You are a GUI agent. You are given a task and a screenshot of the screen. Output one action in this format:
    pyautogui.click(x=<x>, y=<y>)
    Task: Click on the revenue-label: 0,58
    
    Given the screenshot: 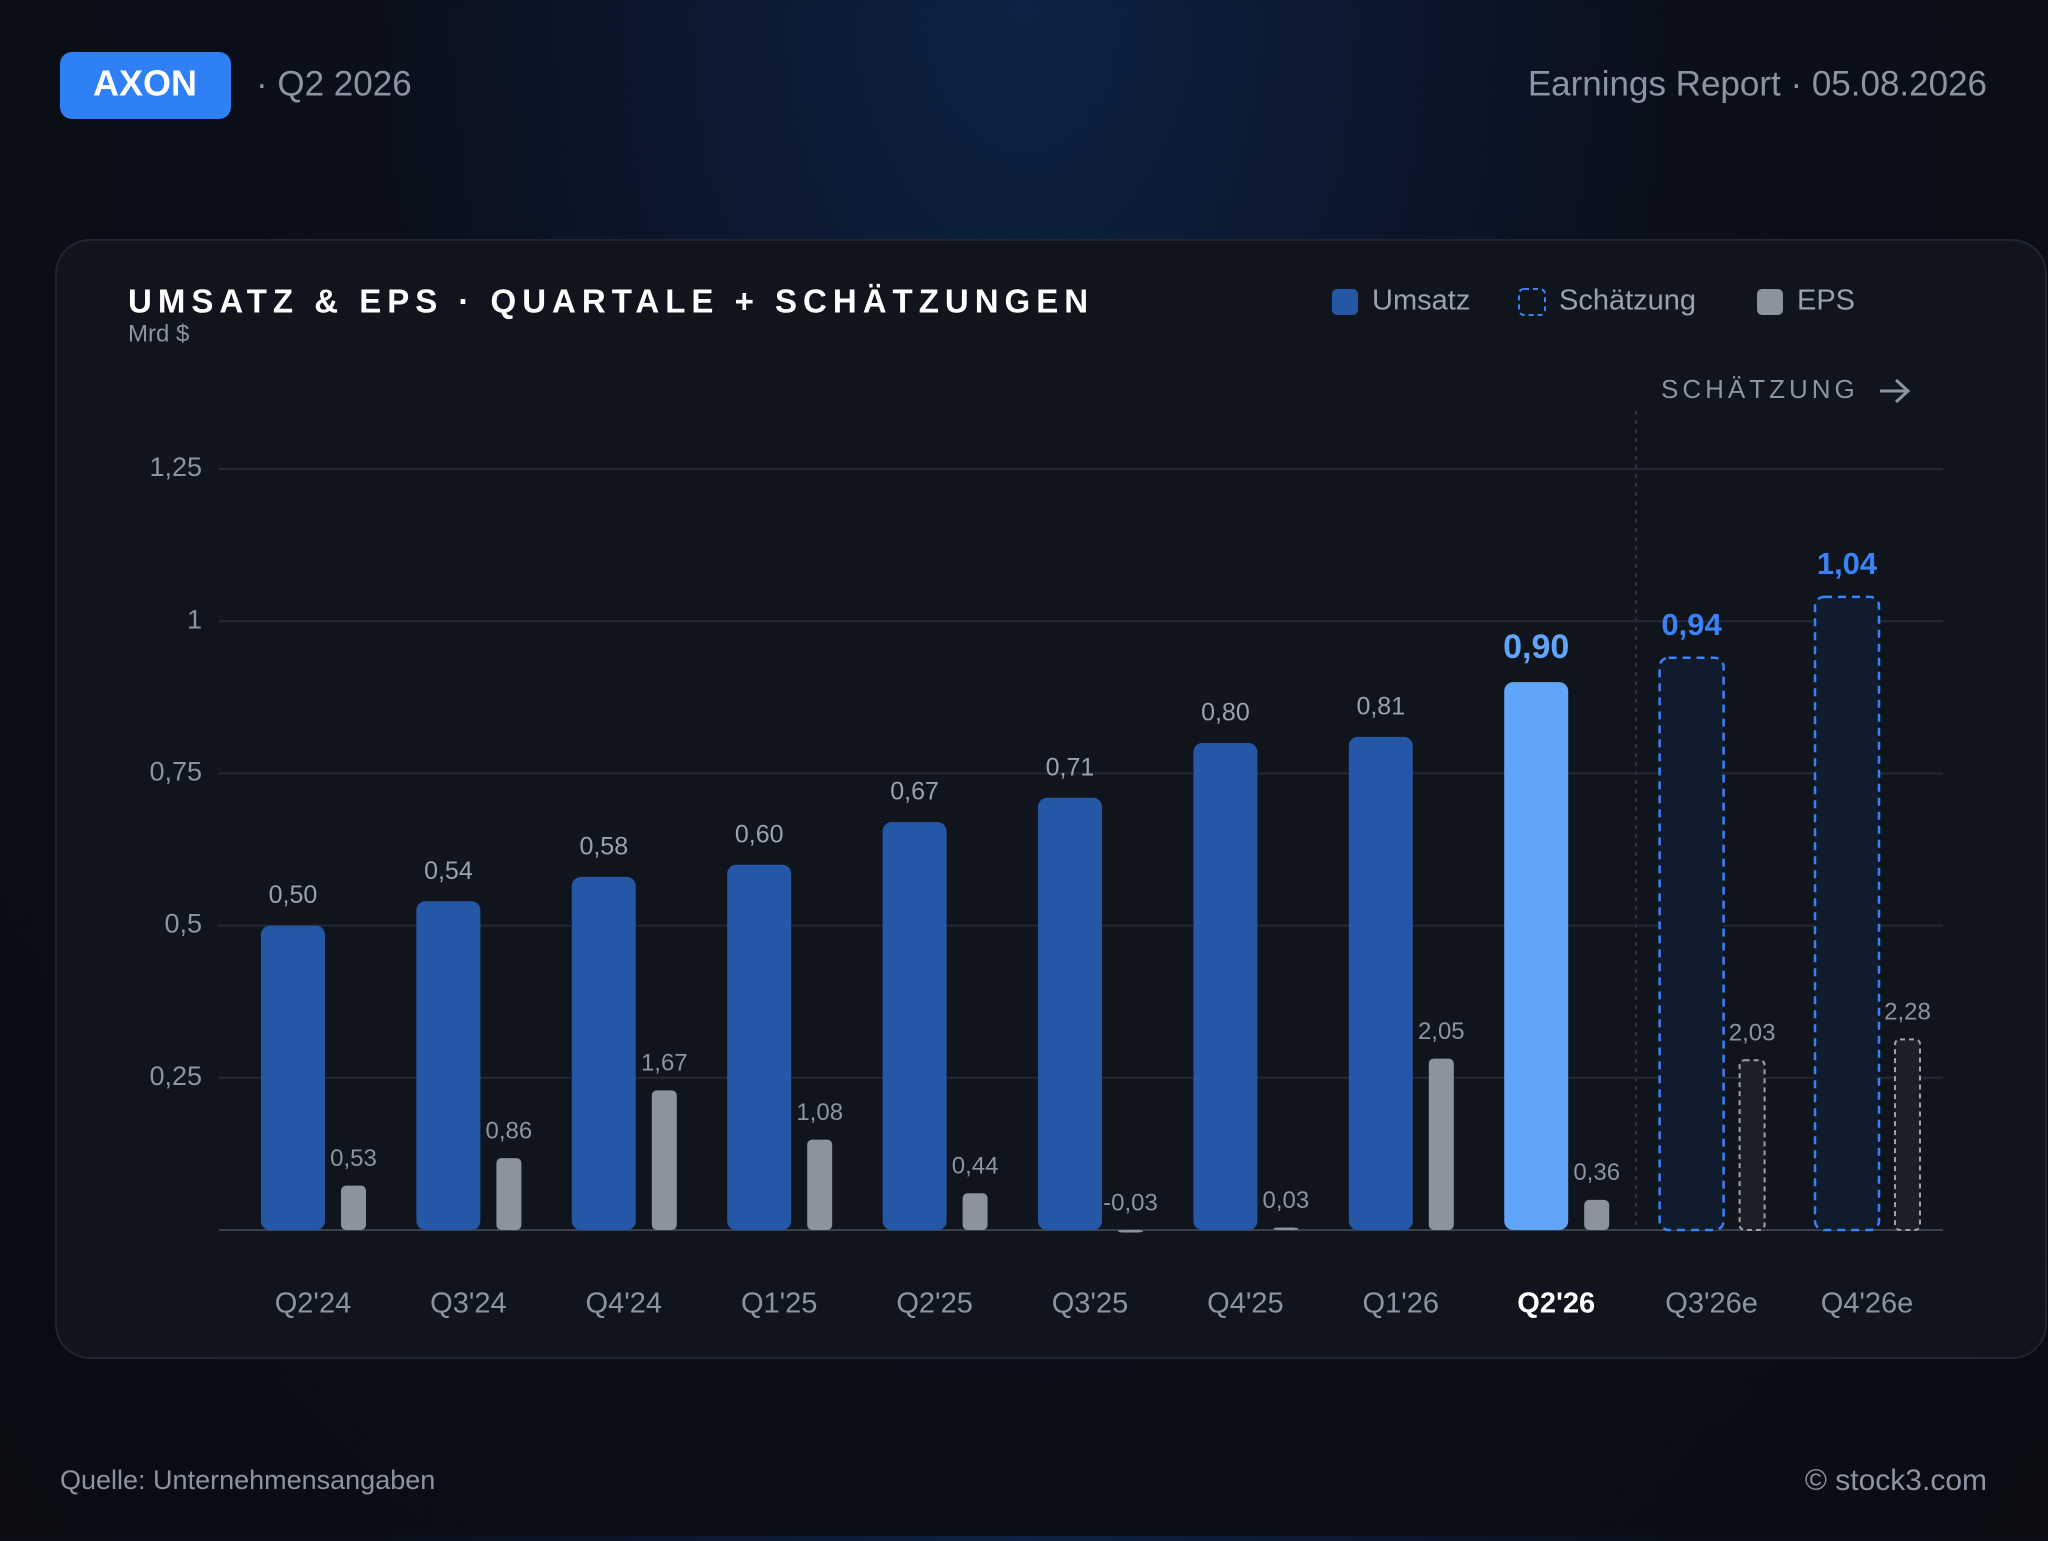 What is the action you would take?
    pyautogui.click(x=603, y=847)
    